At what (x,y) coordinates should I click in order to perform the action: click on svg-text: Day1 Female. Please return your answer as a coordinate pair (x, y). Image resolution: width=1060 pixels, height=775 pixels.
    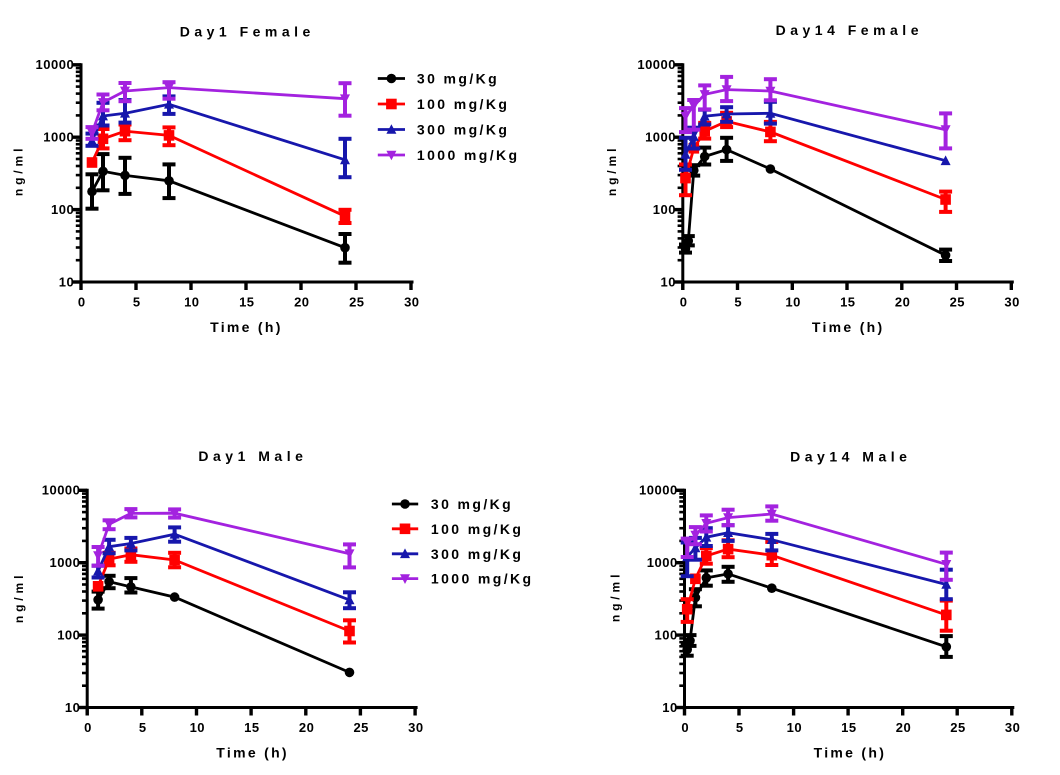
    Looking at the image, I should click on (247, 31).